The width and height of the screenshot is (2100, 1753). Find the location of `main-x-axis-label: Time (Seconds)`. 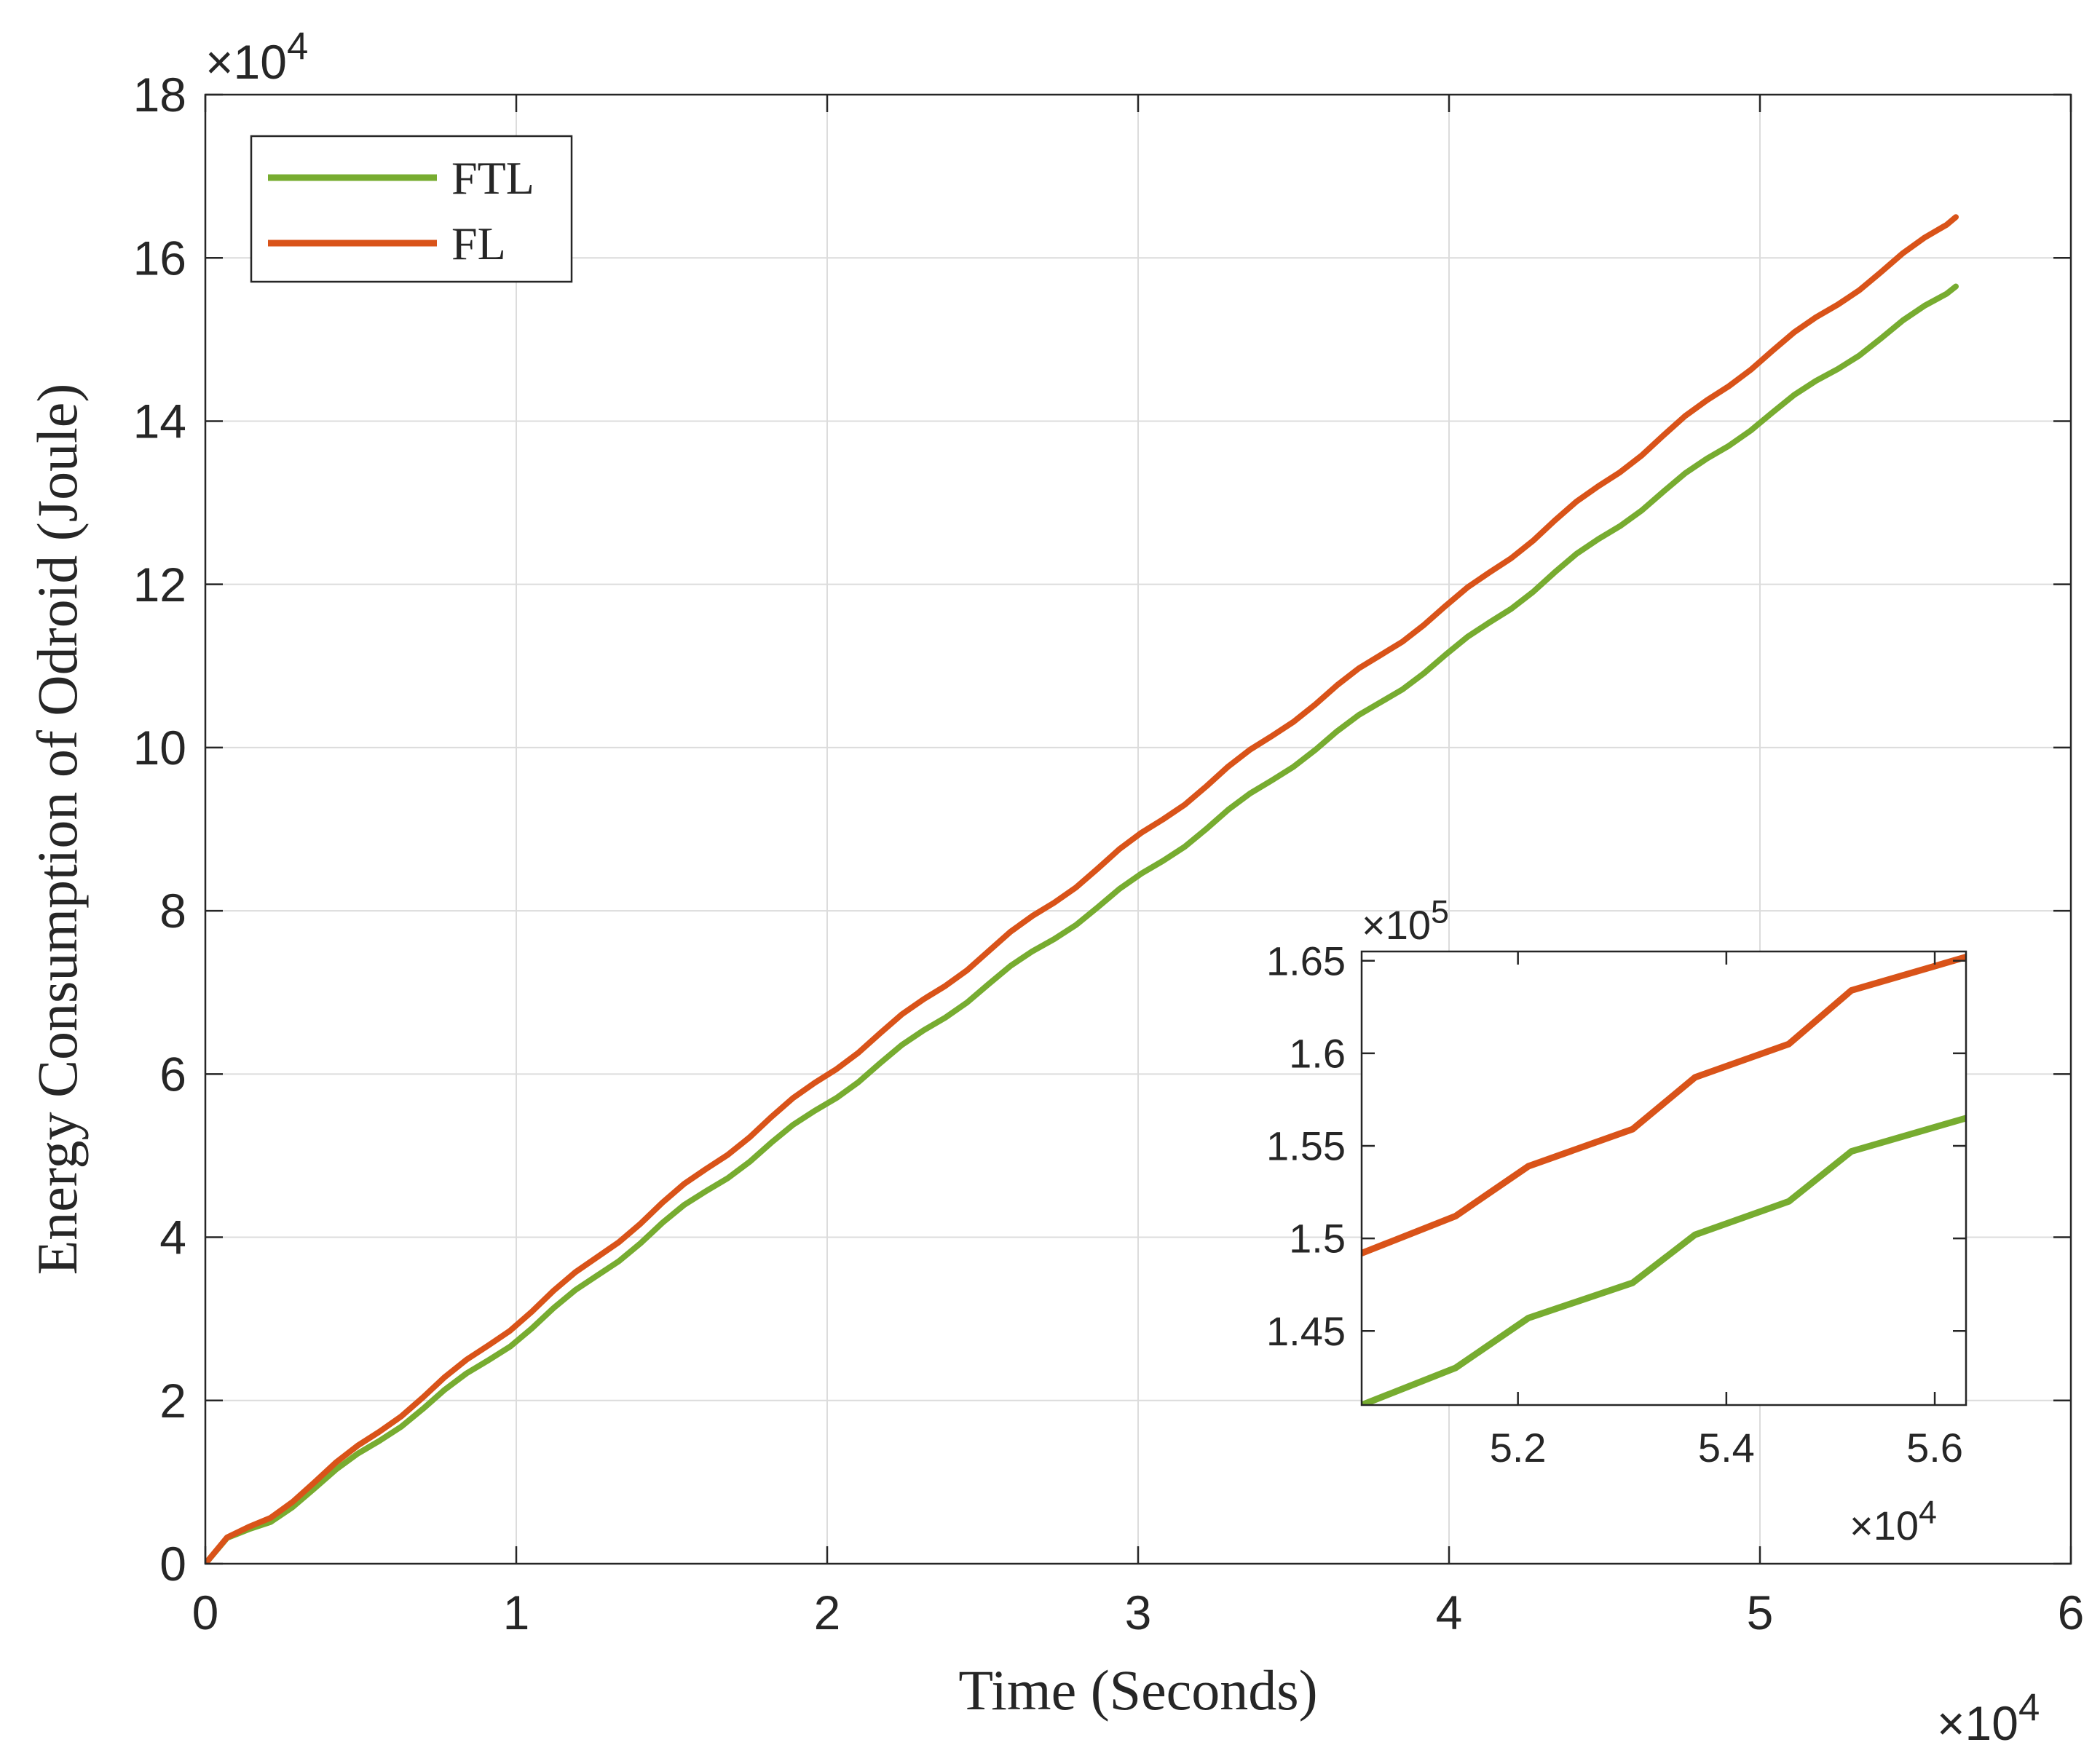

main-x-axis-label: Time (Seconds) is located at coordinates (1137, 1690).